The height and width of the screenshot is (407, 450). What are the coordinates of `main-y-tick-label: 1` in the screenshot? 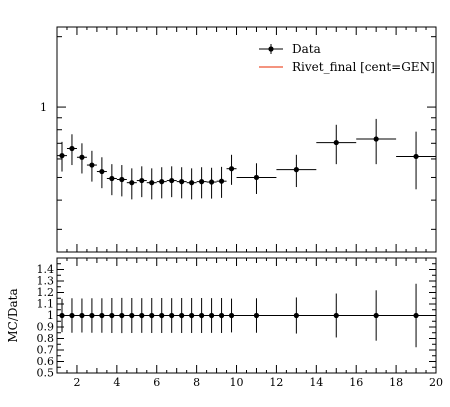 It's located at (43, 107).